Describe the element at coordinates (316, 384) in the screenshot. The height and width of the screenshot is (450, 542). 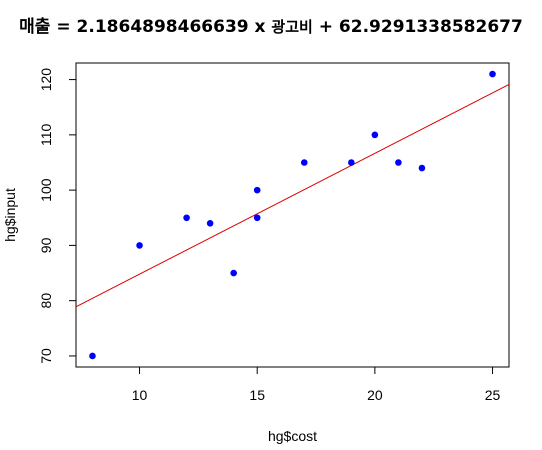
I see `x-axis: 10 15 20 25` at that location.